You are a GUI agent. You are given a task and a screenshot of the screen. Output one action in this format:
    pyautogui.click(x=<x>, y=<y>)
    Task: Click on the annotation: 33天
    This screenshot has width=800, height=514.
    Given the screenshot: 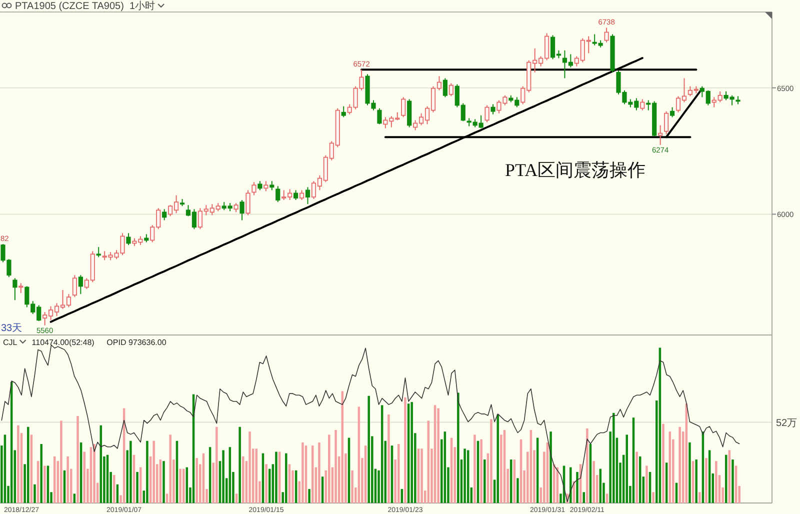 What is the action you would take?
    pyautogui.click(x=11, y=328)
    